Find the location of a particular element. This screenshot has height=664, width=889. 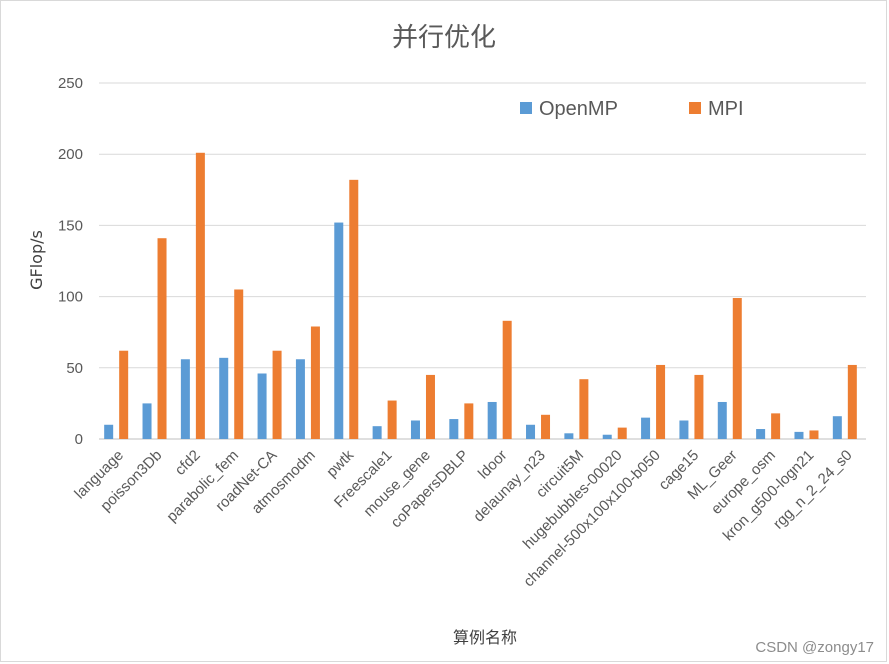

bar-mpi-mouse_gene is located at coordinates (430, 406).